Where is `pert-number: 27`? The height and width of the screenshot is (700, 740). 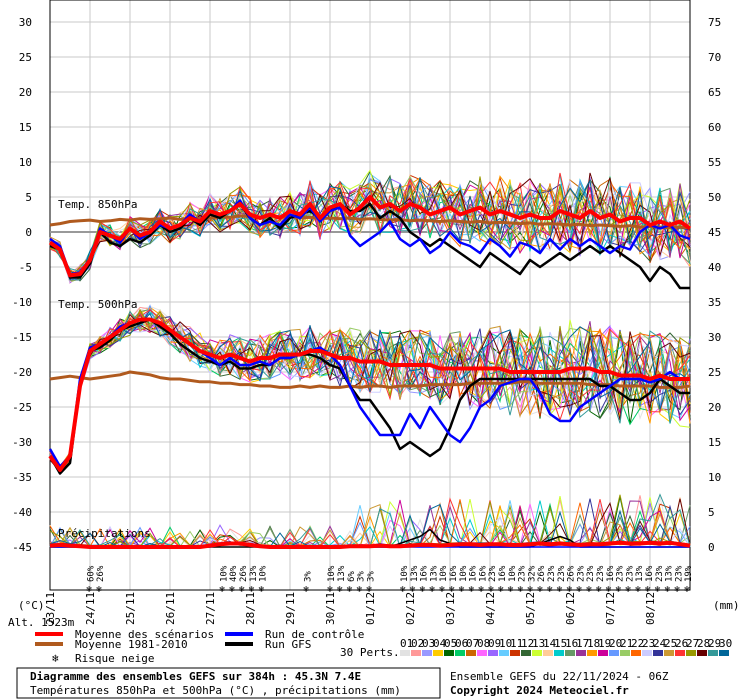
pert-number: 27 is located at coordinates (692, 643).